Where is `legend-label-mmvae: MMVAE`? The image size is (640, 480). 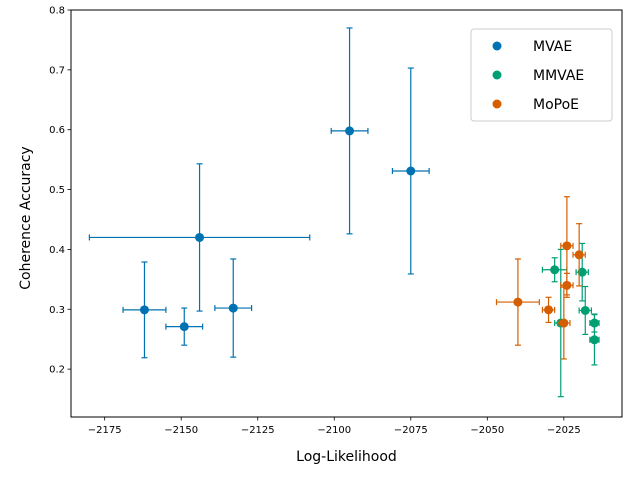 legend-label-mmvae: MMVAE is located at coordinates (558, 76).